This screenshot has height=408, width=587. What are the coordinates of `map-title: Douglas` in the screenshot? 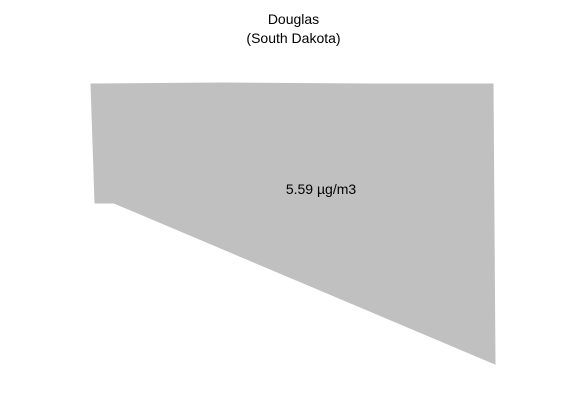 It's located at (293, 19).